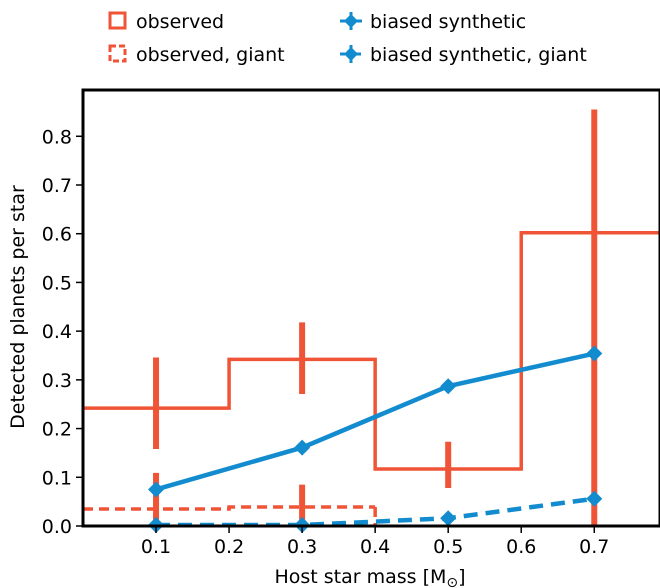 This screenshot has width=660, height=588. I want to click on legend-marker-biased-synthetic, so click(351, 21).